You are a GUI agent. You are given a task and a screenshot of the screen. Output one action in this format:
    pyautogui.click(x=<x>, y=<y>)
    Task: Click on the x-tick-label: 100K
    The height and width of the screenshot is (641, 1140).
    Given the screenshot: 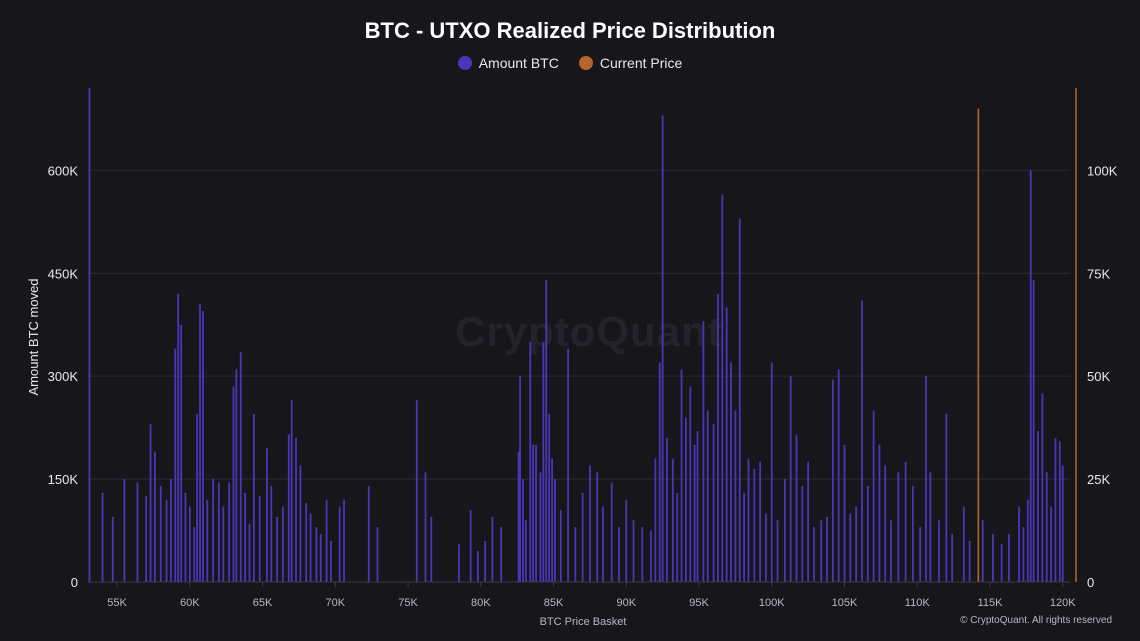 What is the action you would take?
    pyautogui.click(x=772, y=603)
    